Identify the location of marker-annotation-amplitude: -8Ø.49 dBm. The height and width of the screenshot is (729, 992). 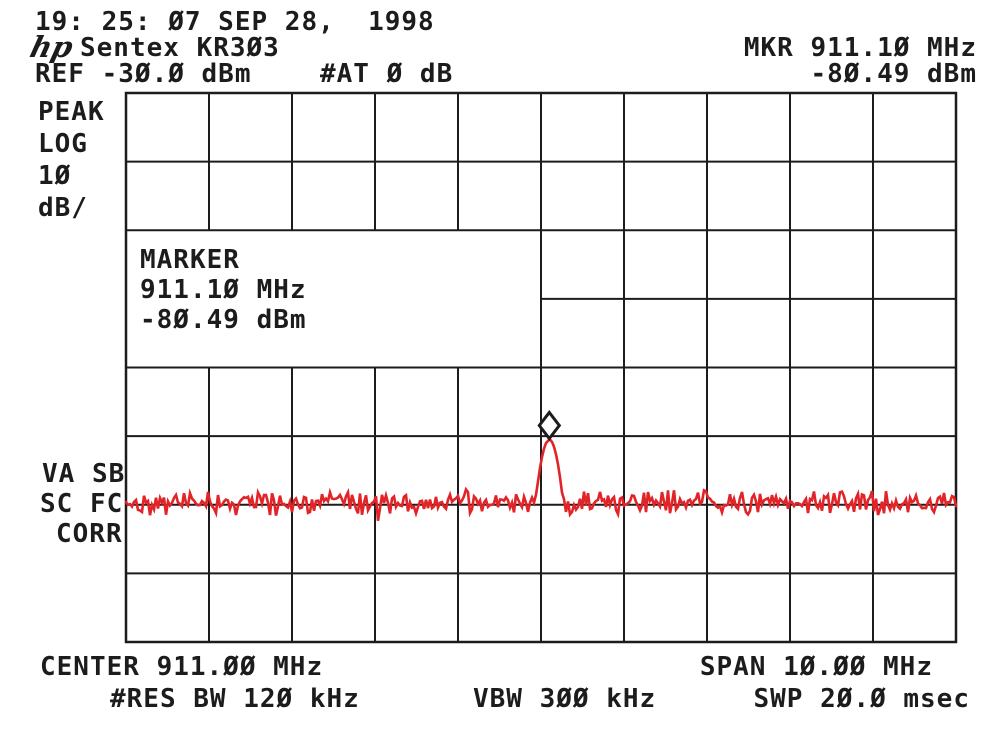
(223, 320).